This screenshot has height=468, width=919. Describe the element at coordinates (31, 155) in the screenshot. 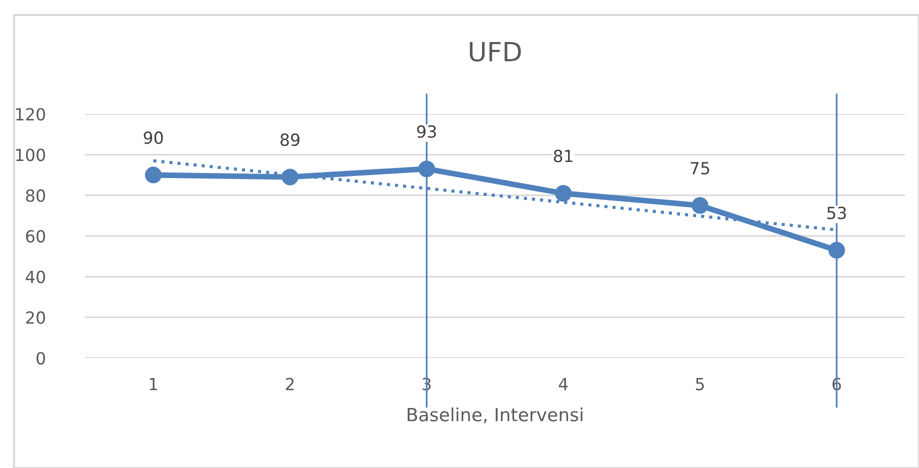

I see `y-tick-label: 100` at that location.